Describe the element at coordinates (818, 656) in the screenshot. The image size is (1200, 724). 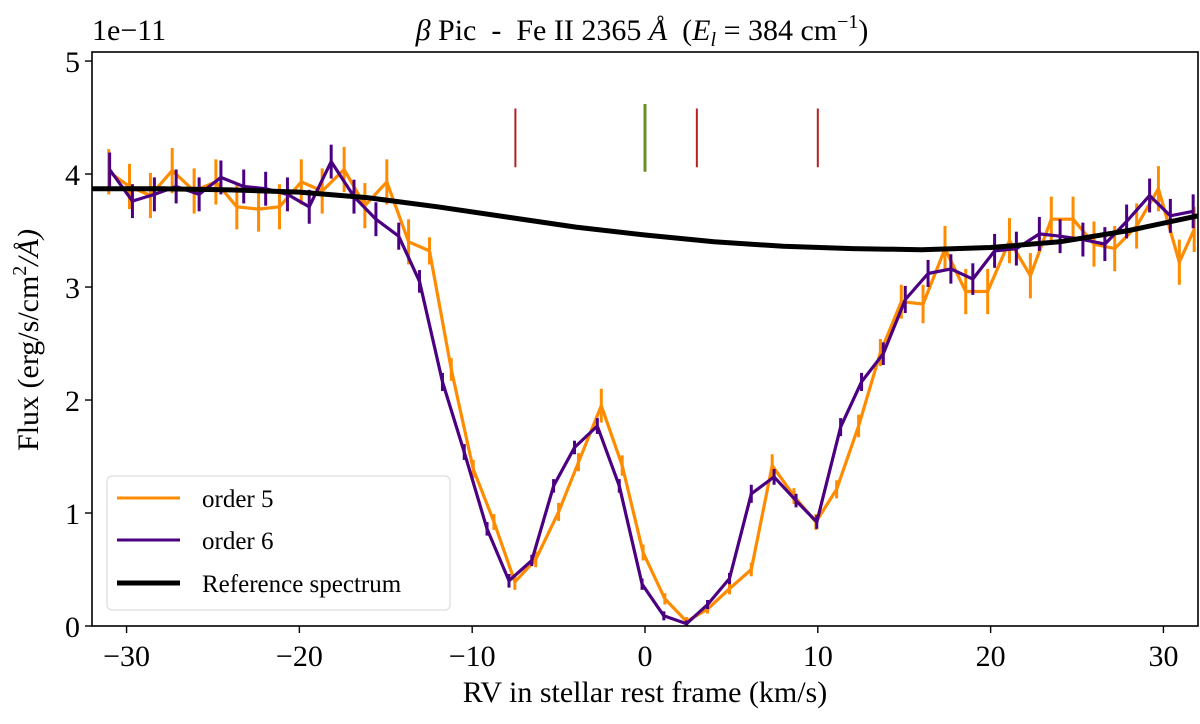
I see `x-tick-label: 10` at that location.